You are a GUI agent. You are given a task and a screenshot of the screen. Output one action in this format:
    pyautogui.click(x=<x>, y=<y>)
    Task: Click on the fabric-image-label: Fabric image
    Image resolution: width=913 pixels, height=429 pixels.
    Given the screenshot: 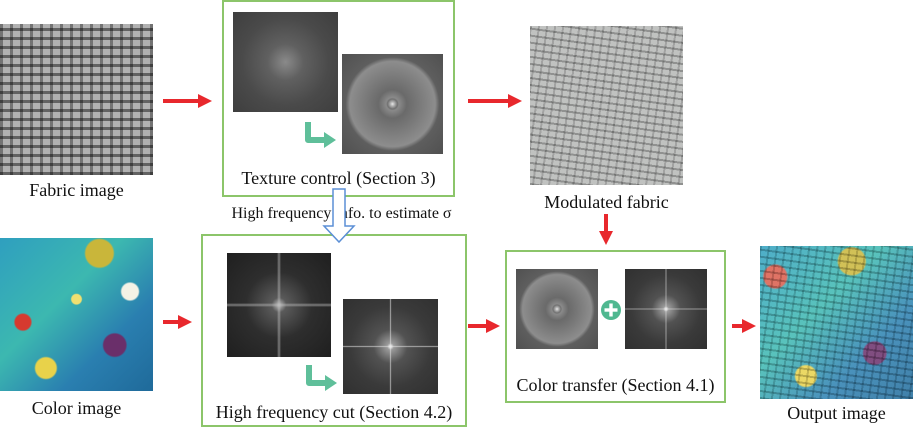 What is the action you would take?
    pyautogui.click(x=76, y=190)
    